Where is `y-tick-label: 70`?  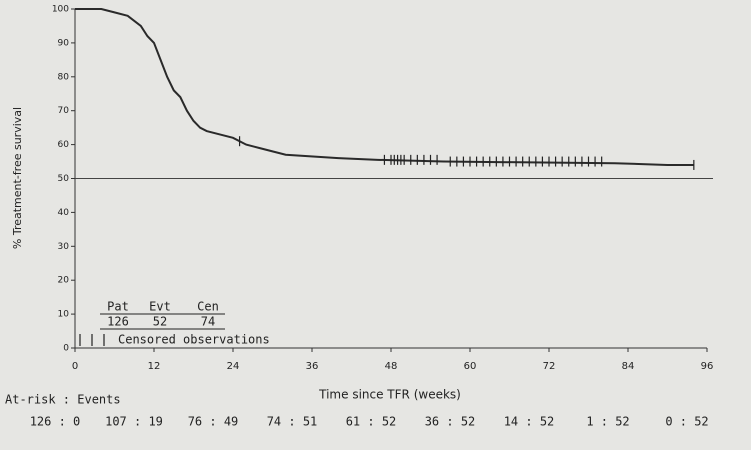 y-tick-label: 70 is located at coordinates (64, 111).